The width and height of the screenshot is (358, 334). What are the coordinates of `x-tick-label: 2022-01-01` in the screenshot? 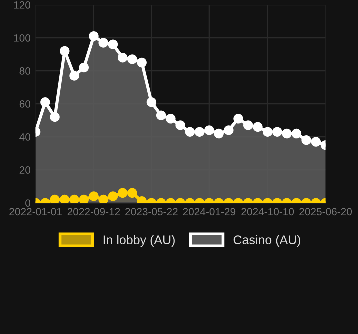 It's located at (36, 212).